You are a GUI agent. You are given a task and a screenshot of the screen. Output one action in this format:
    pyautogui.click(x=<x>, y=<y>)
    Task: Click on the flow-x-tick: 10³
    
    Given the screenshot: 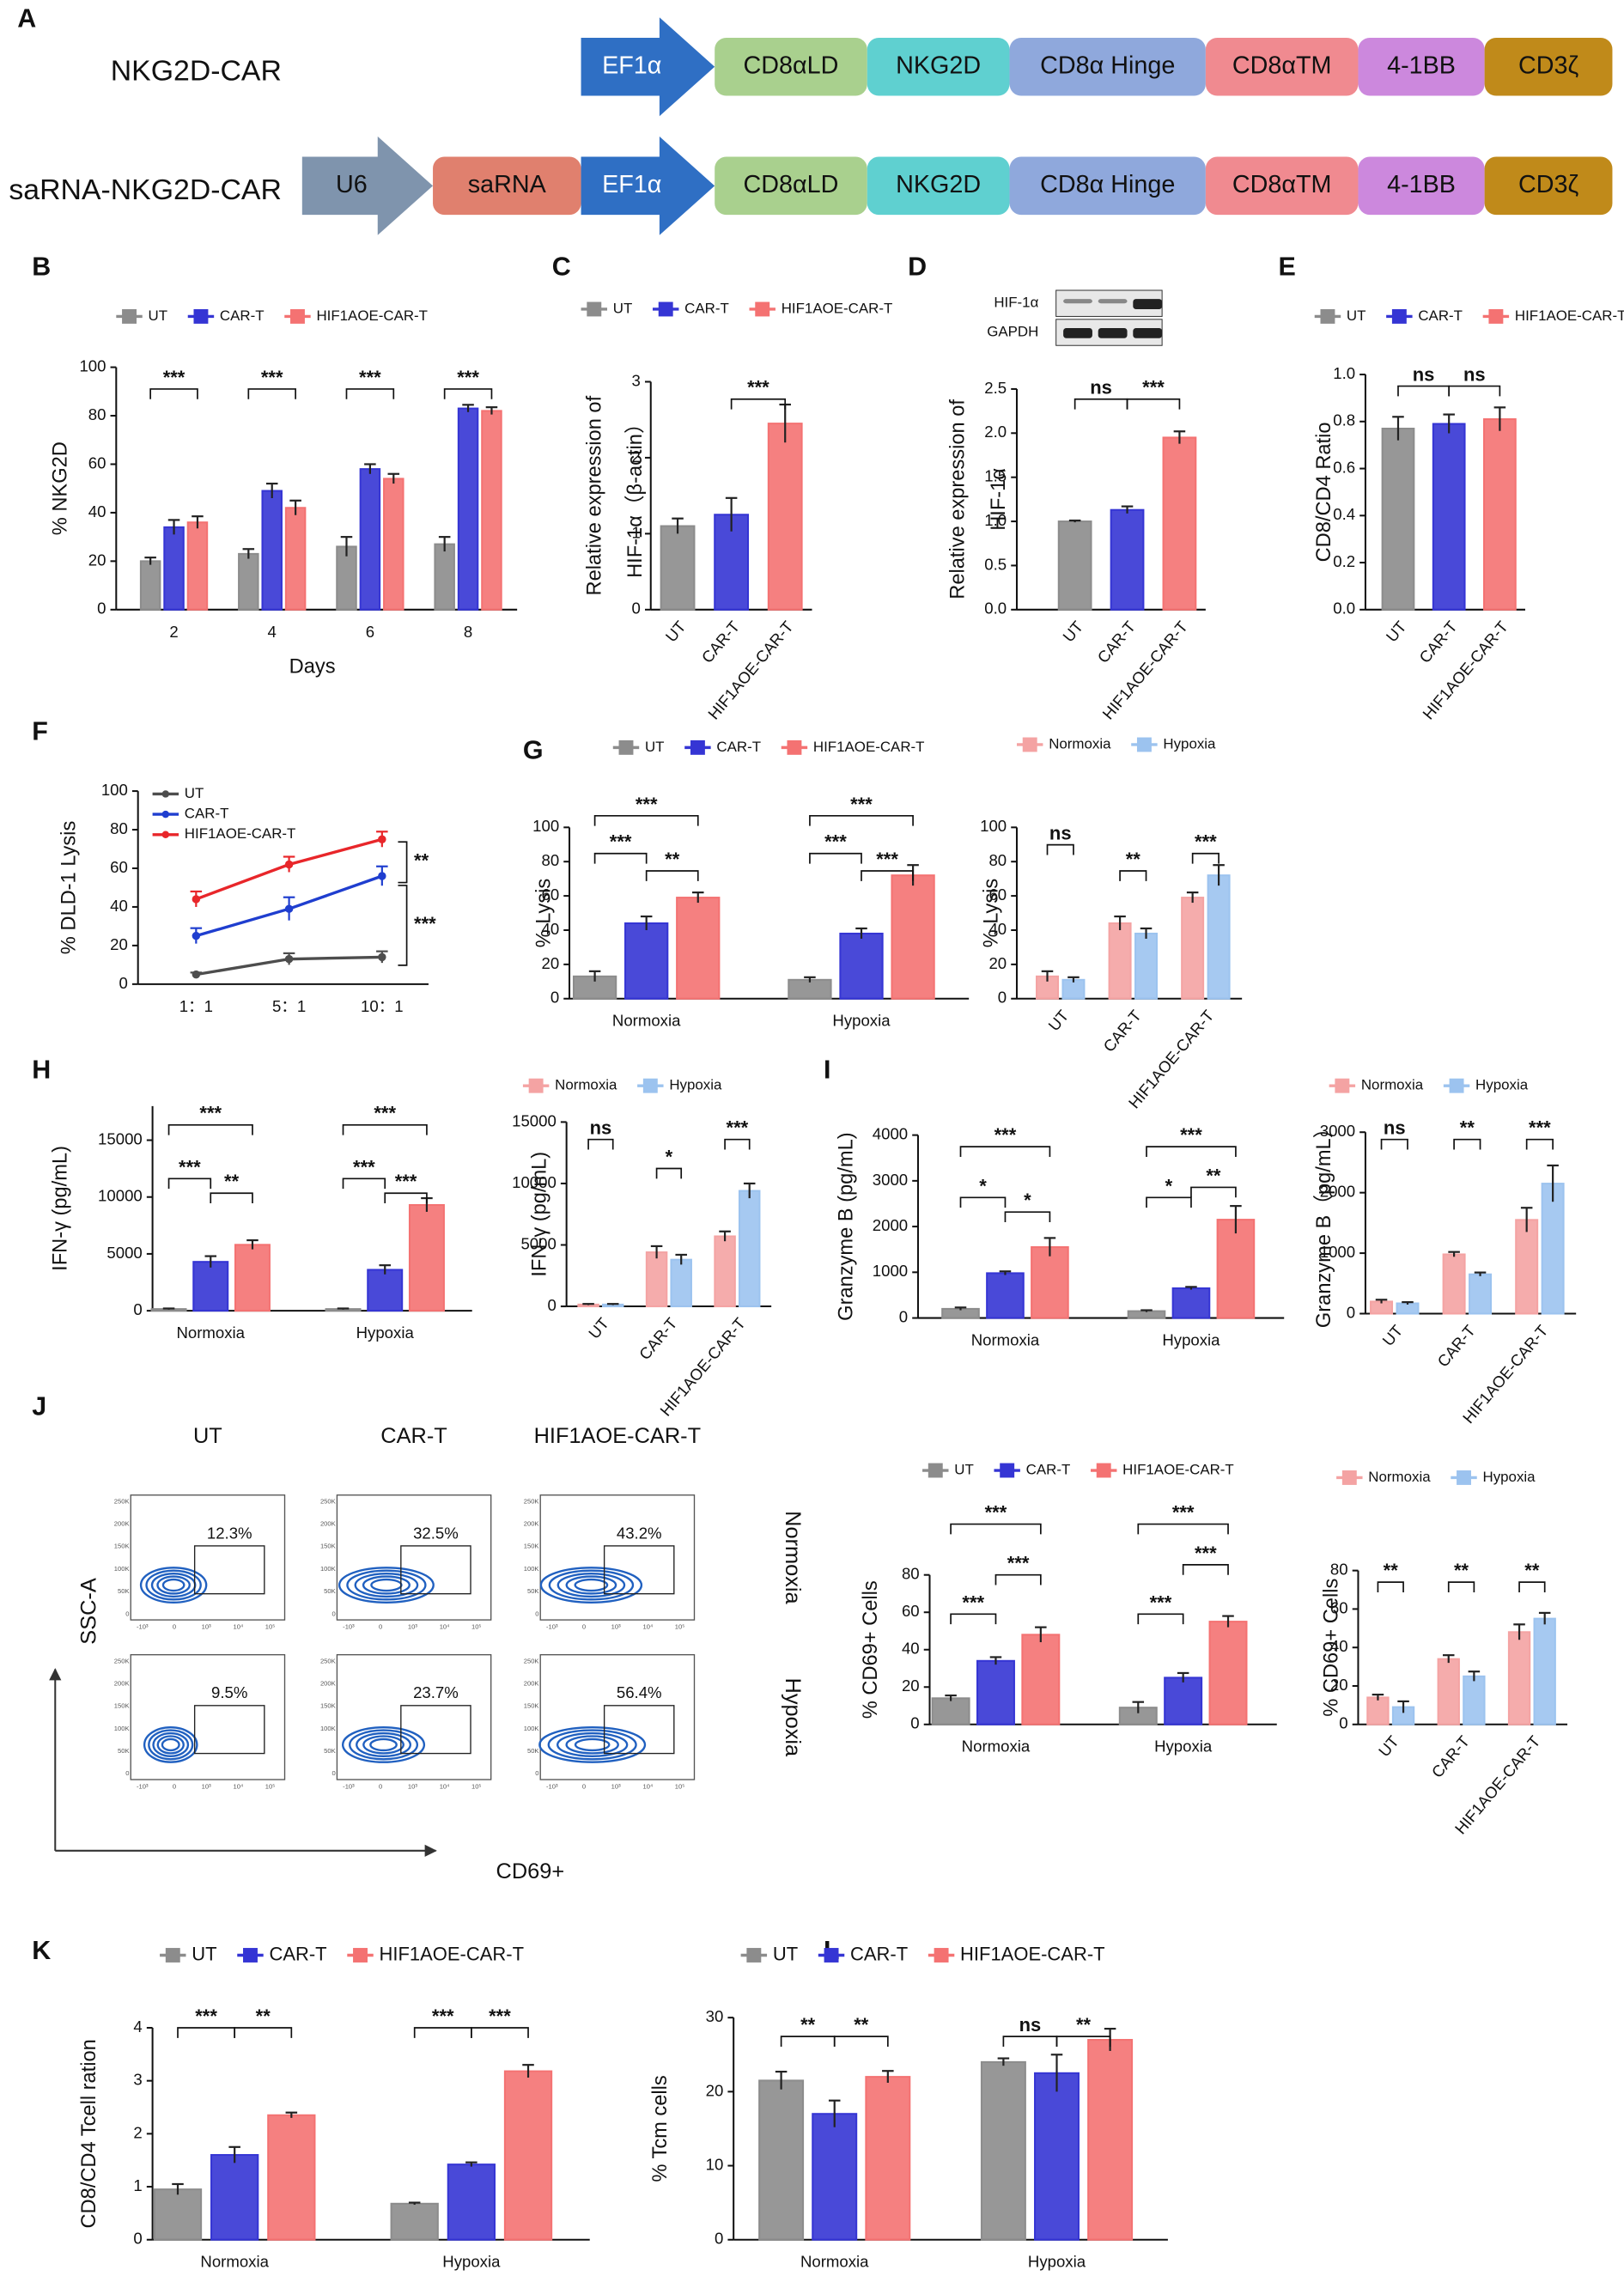 What is the action you would take?
    pyautogui.click(x=206, y=1627)
    